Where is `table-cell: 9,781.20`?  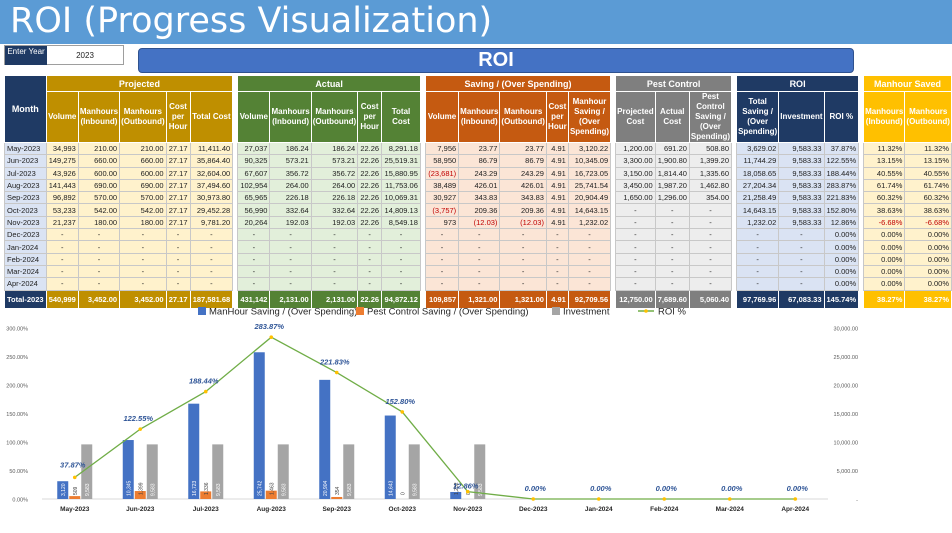
table-cell: 9,781.20 is located at coordinates (211, 222).